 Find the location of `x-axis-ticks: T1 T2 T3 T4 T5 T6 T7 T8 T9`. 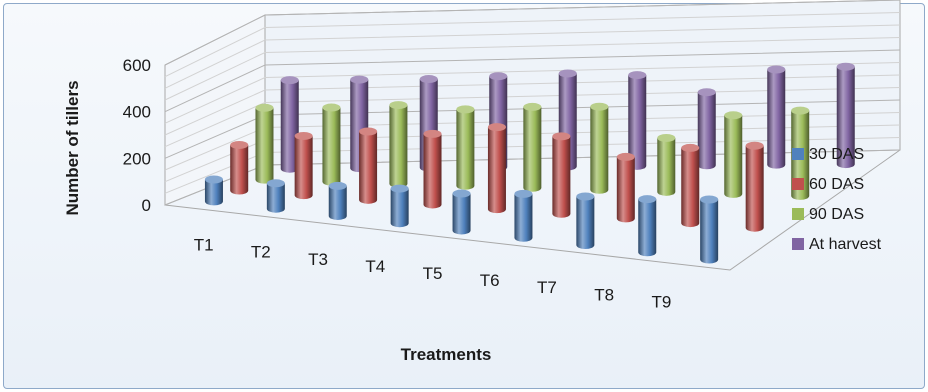

x-axis-ticks: T1 T2 T3 T4 T5 T6 T7 T8 T9 is located at coordinates (433, 274).